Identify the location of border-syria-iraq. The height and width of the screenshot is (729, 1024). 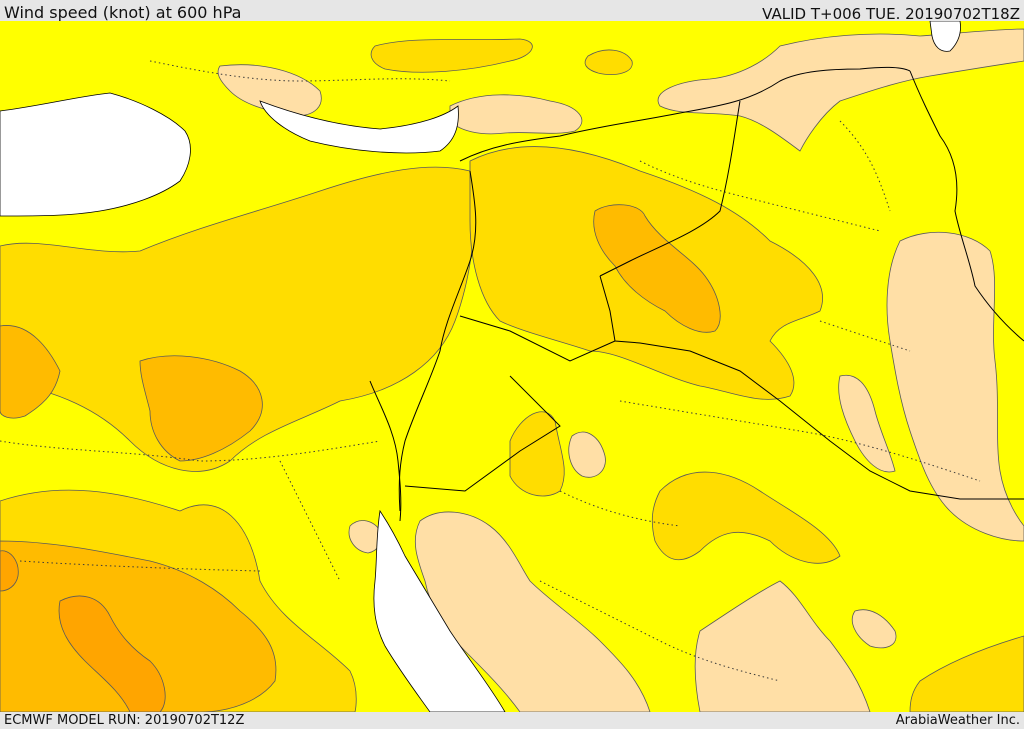
(811, 387).